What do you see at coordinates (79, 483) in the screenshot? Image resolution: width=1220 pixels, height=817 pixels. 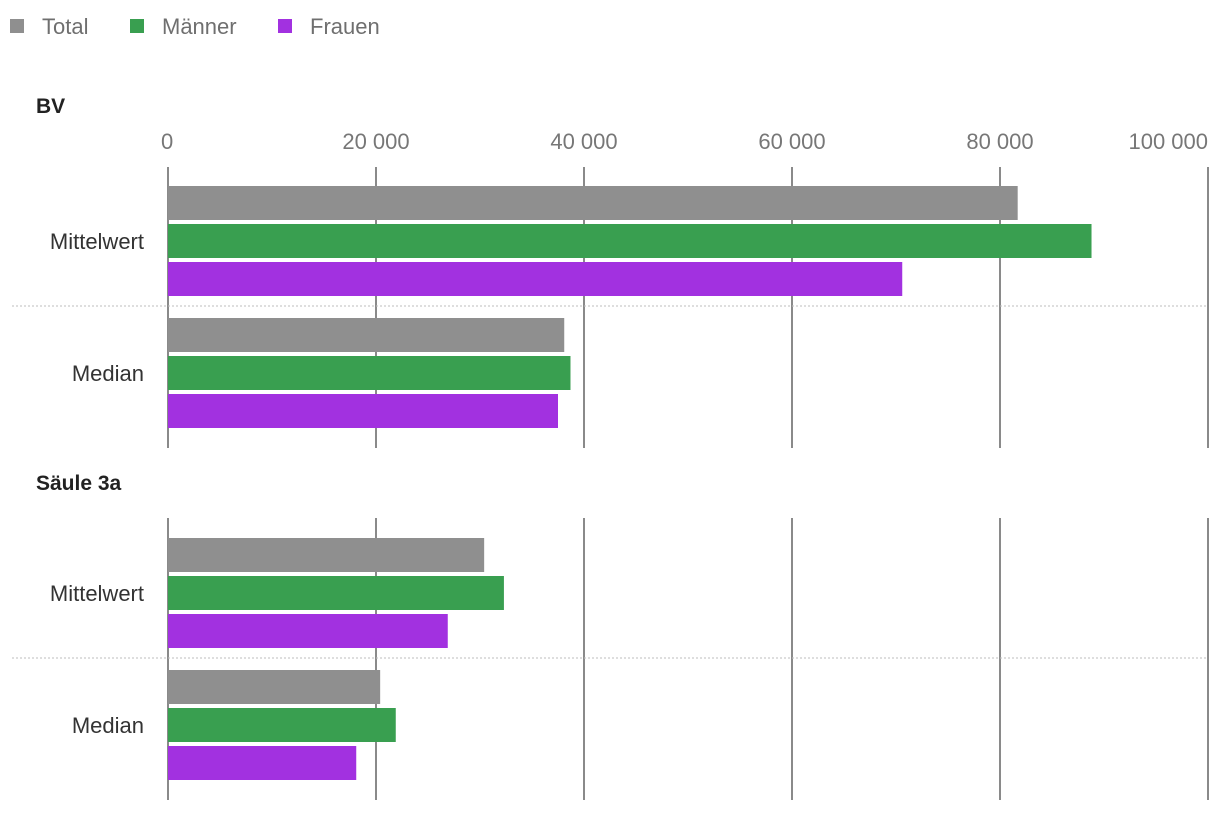 I see `panel-title: Säule 3a` at bounding box center [79, 483].